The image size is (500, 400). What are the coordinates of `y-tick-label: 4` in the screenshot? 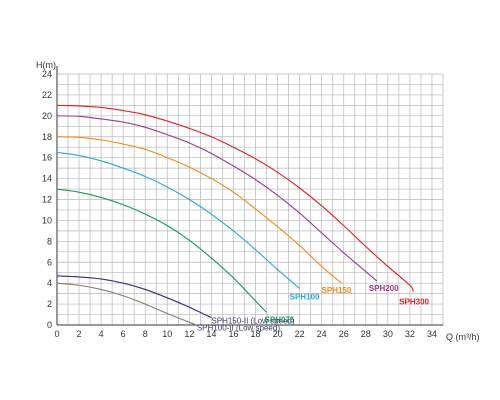 It's located at (49, 283).